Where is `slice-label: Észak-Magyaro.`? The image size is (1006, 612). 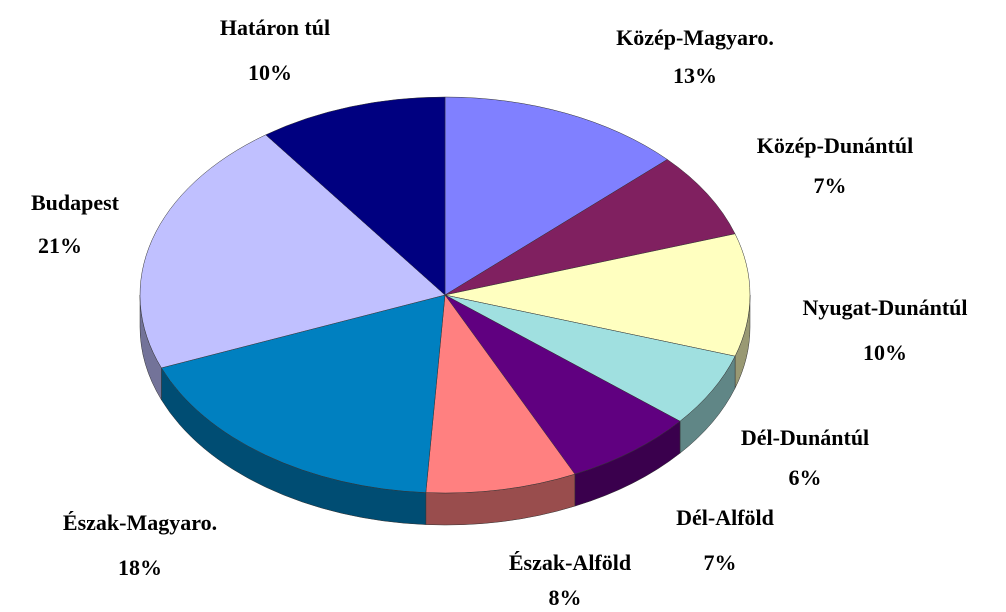 slice-label: Észak-Magyaro. is located at coordinates (140, 522).